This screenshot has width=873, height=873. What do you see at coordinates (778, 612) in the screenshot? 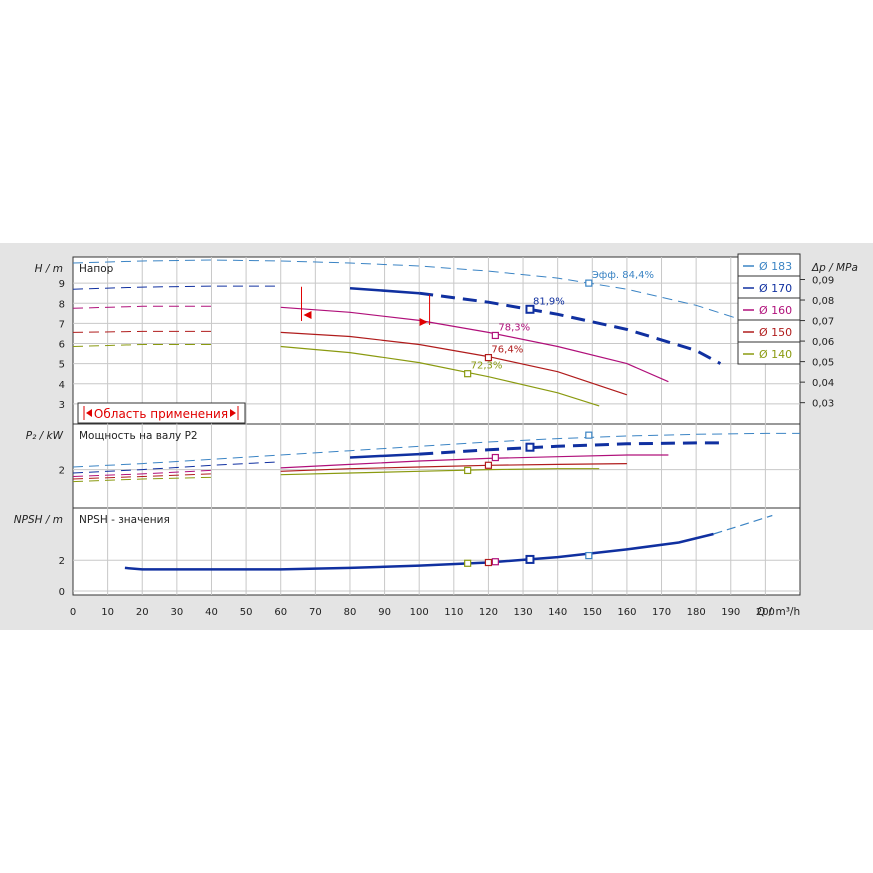
I see `x-axis-label: Q / m³/h` at bounding box center [778, 612].